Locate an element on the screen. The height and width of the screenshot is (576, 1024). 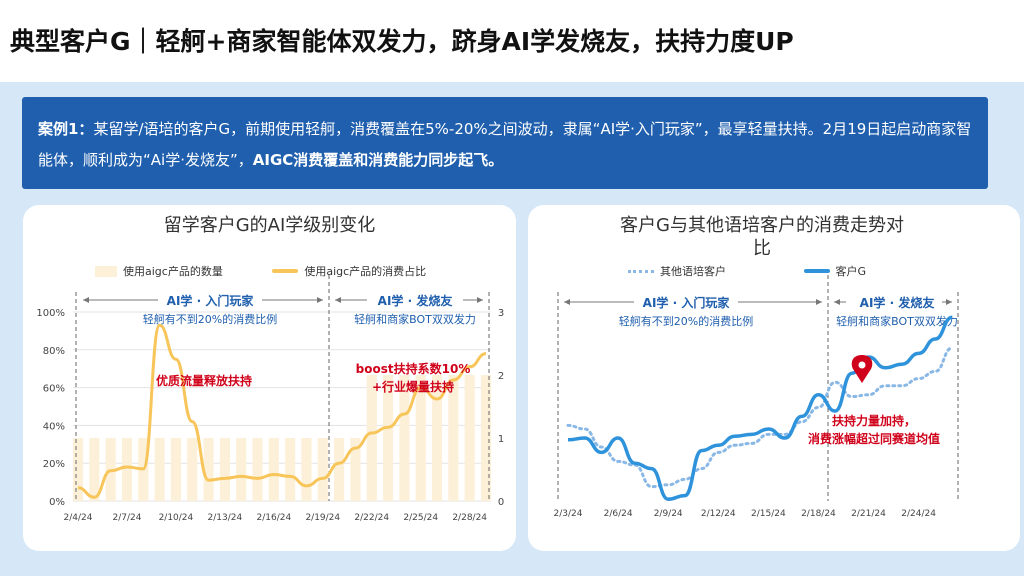
x-tick: 2/13/24 is located at coordinates (225, 518).